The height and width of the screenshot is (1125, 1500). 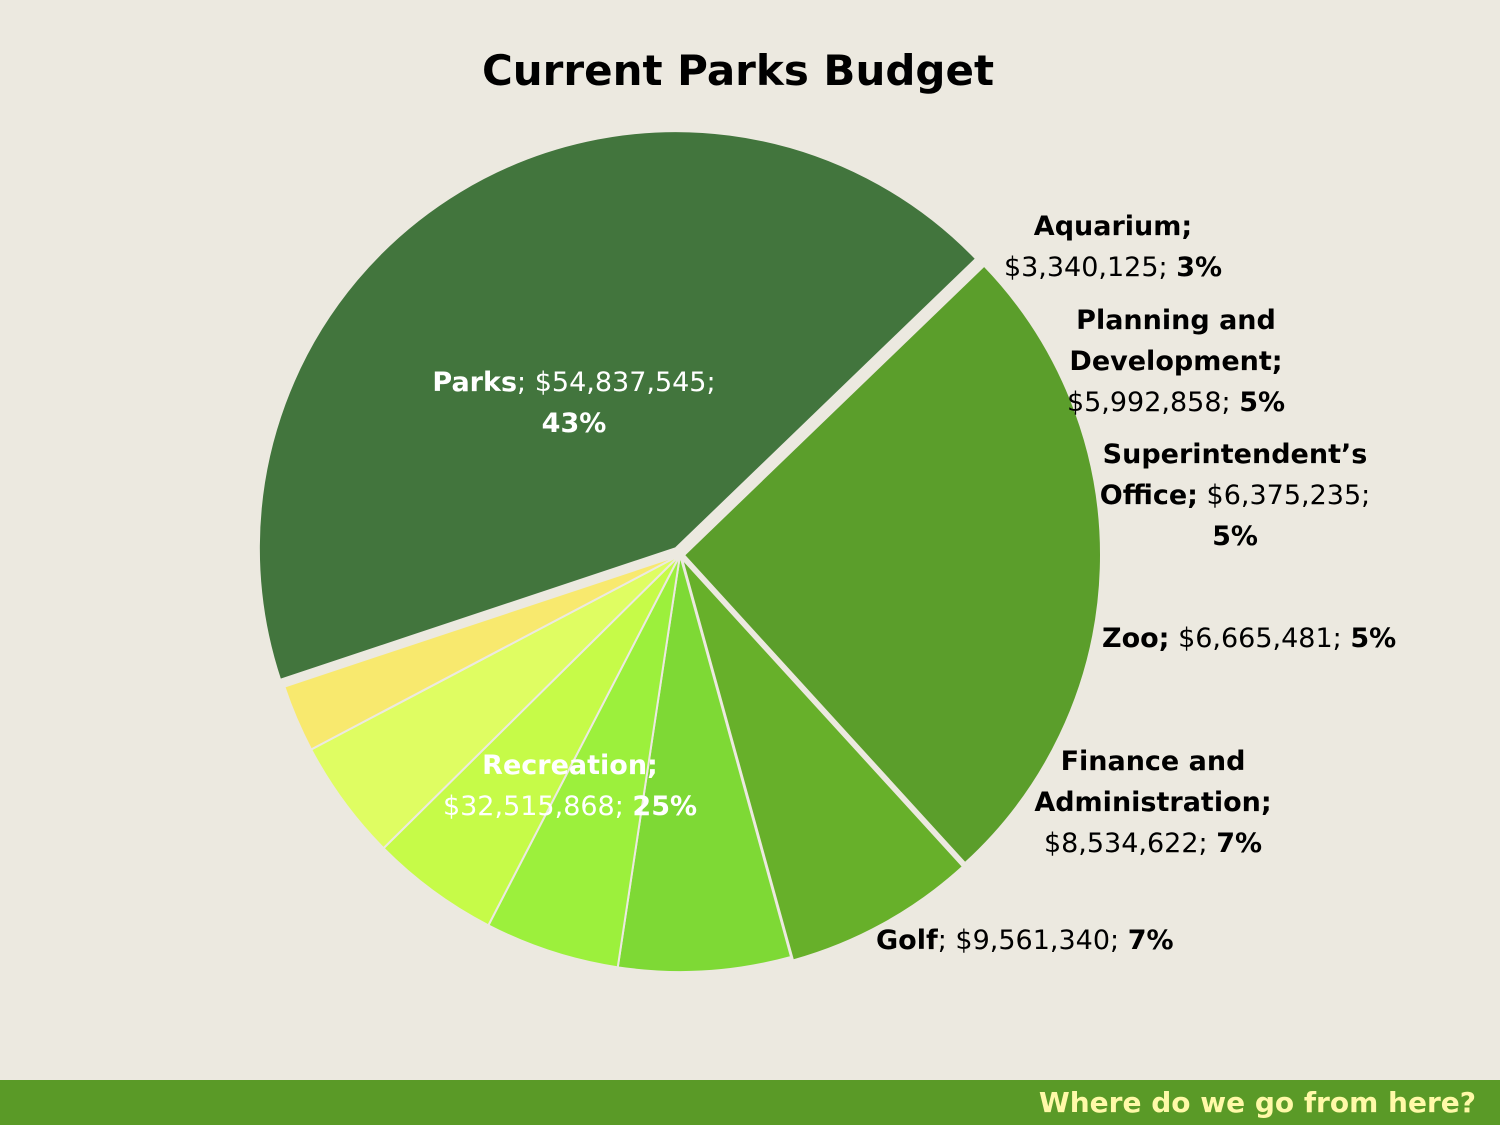 What do you see at coordinates (750, 1102) in the screenshot?
I see `footer-bar: Where do we go from here?` at bounding box center [750, 1102].